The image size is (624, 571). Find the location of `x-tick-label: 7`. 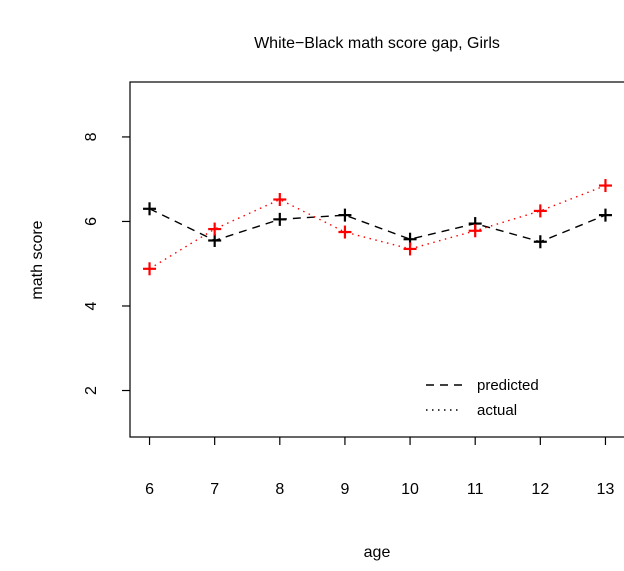

x-tick-label: 7 is located at coordinates (214, 489).